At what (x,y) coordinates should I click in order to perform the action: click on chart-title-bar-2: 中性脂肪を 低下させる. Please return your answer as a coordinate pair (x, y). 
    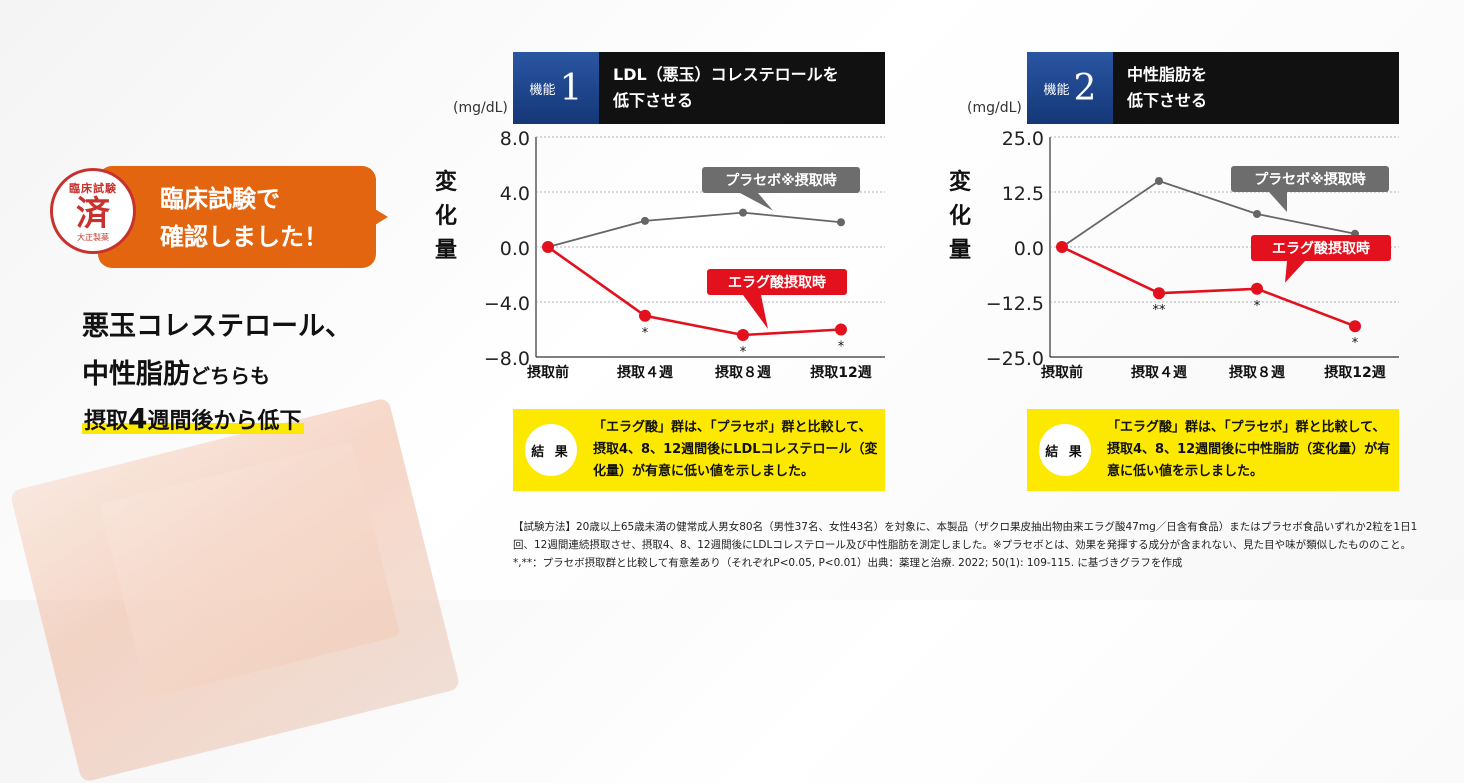
    Looking at the image, I should click on (1256, 88).